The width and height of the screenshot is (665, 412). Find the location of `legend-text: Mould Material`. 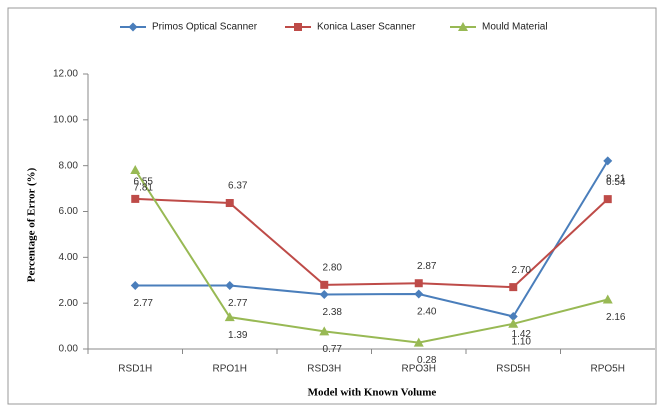

legend-text: Mould Material is located at coordinates (515, 27).